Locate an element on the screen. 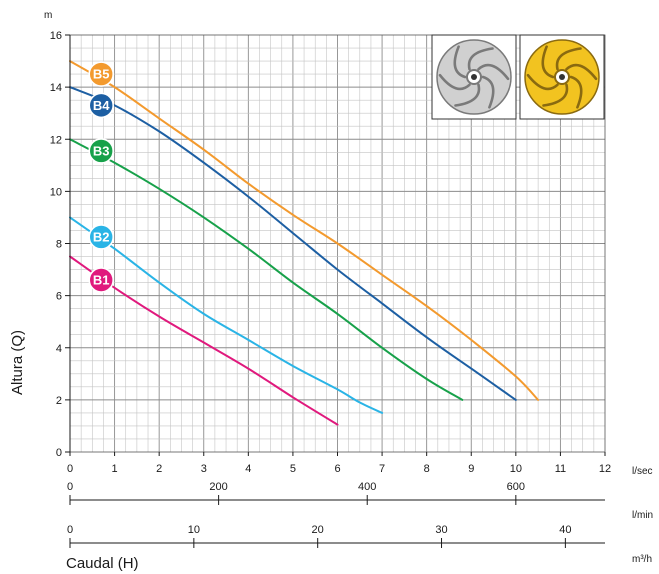 Image resolution: width=659 pixels, height=574 pixels. series-badge-text: B2 is located at coordinates (101, 236).